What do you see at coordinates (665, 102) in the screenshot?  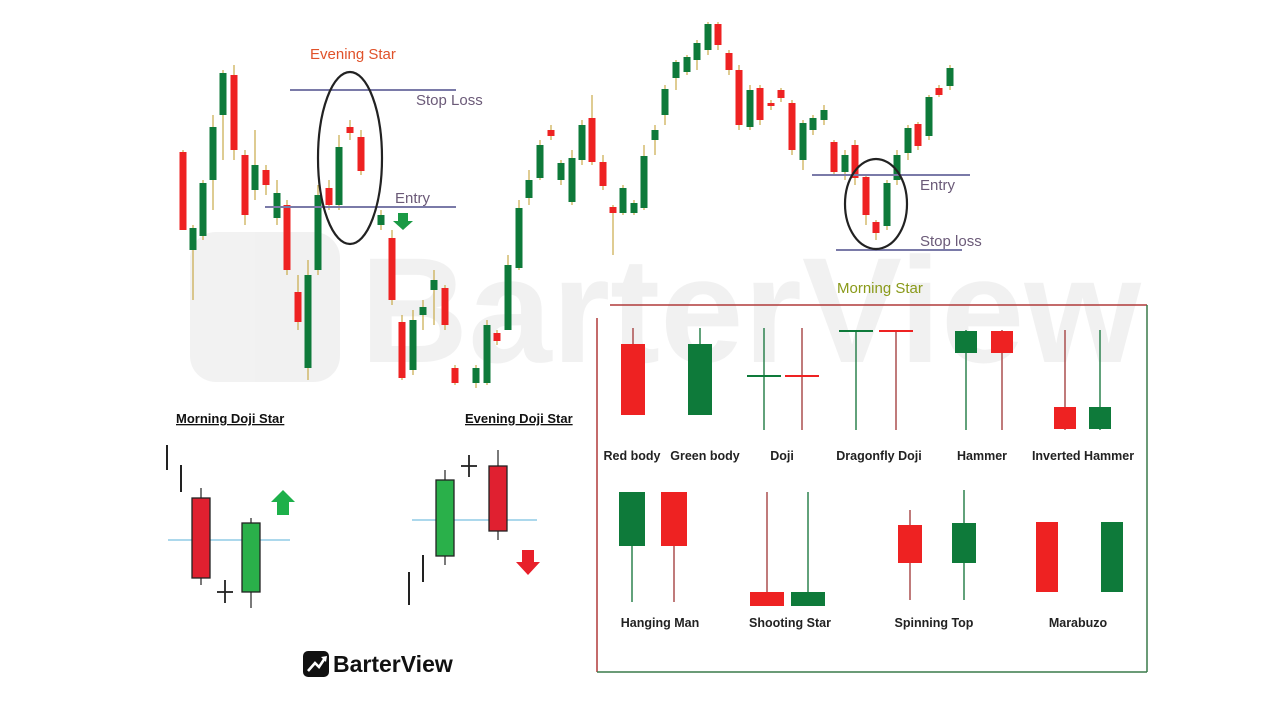 I see `main-candle-44-body` at bounding box center [665, 102].